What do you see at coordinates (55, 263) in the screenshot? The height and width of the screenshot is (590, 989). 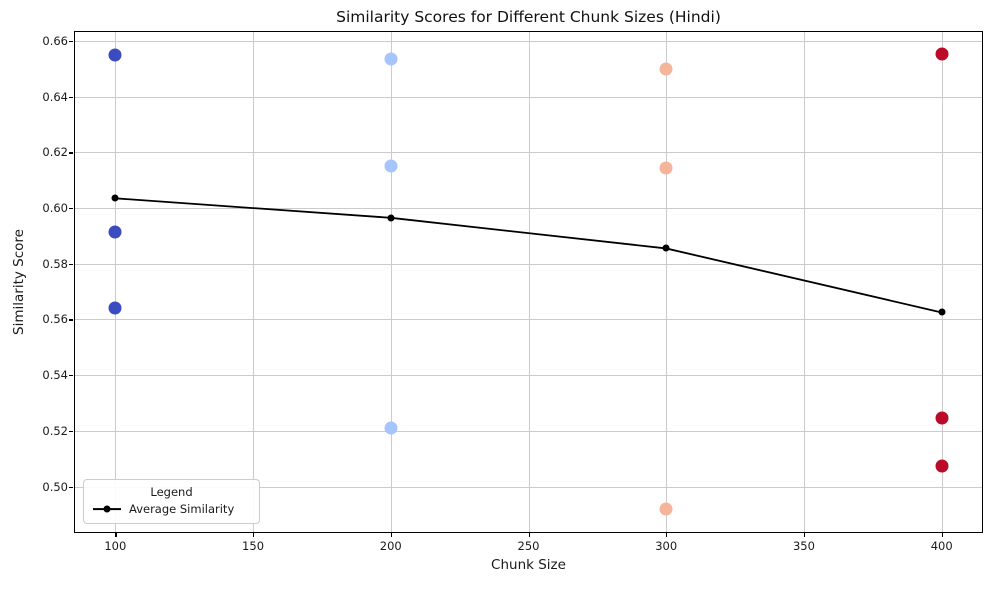 I see `y-tick-label: 0.58` at bounding box center [55, 263].